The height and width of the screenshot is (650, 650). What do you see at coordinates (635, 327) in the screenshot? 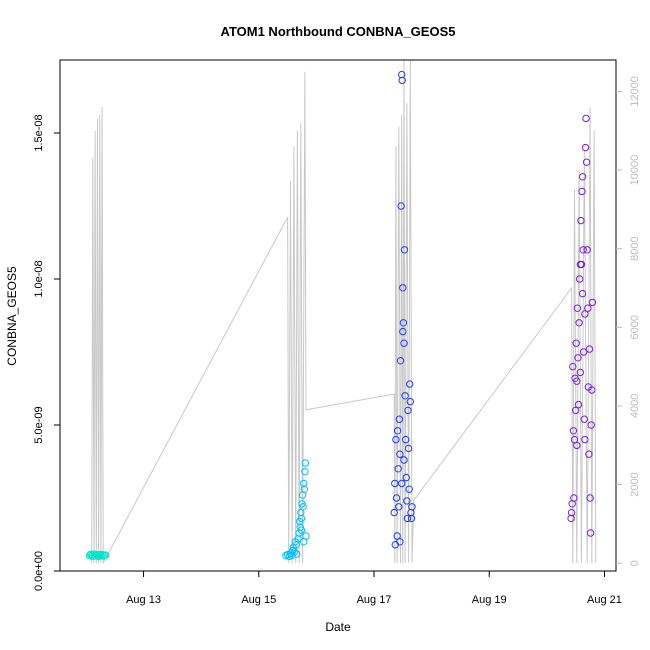
I see `y2-tick-label: 6000` at bounding box center [635, 327].